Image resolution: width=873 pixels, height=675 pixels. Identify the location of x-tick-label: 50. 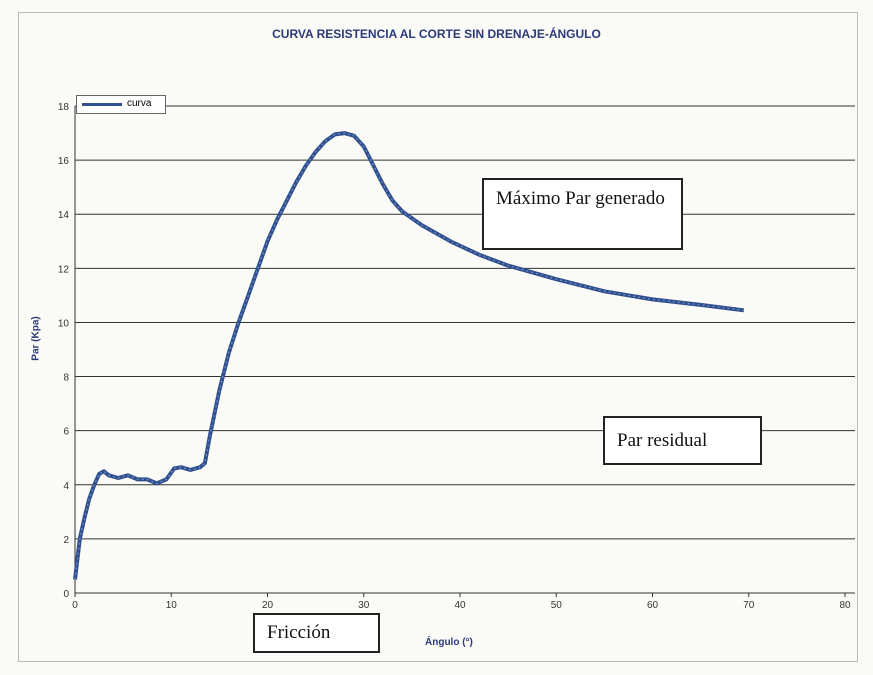
(557, 605).